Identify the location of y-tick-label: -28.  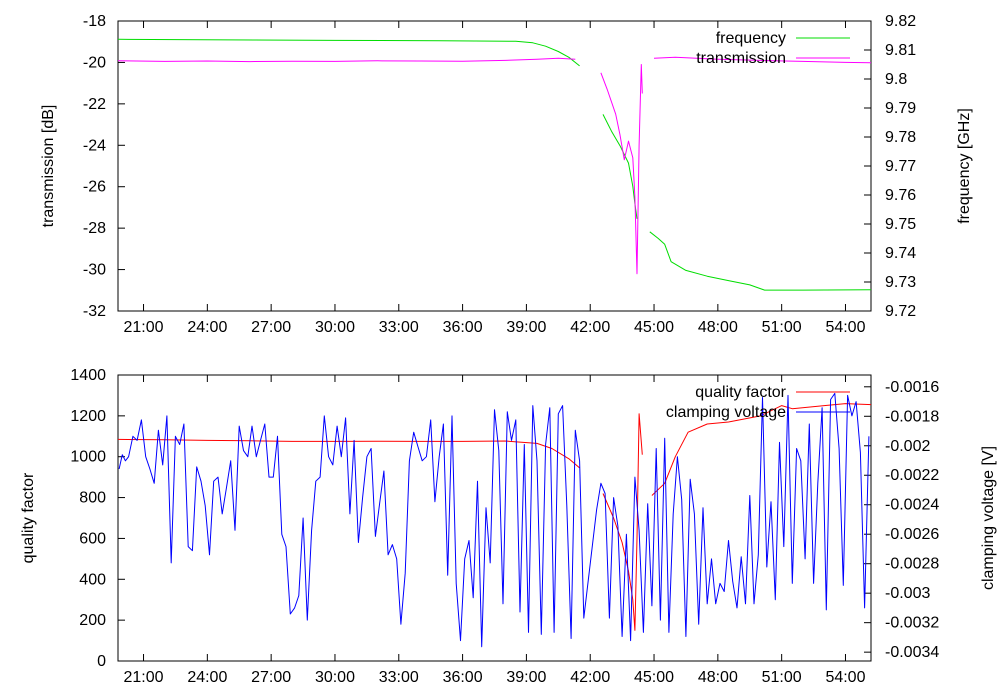
(94, 228).